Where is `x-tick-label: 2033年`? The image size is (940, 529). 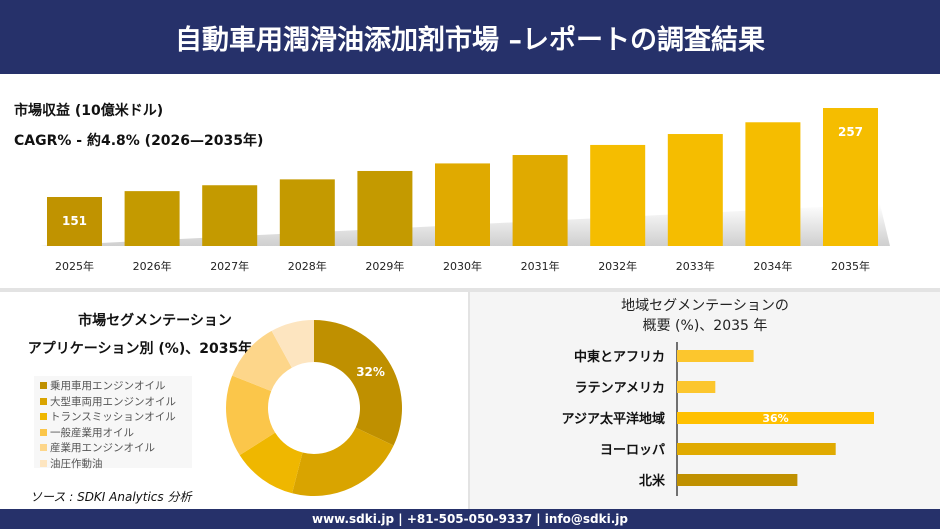
x-tick-label: 2033年 is located at coordinates (695, 266).